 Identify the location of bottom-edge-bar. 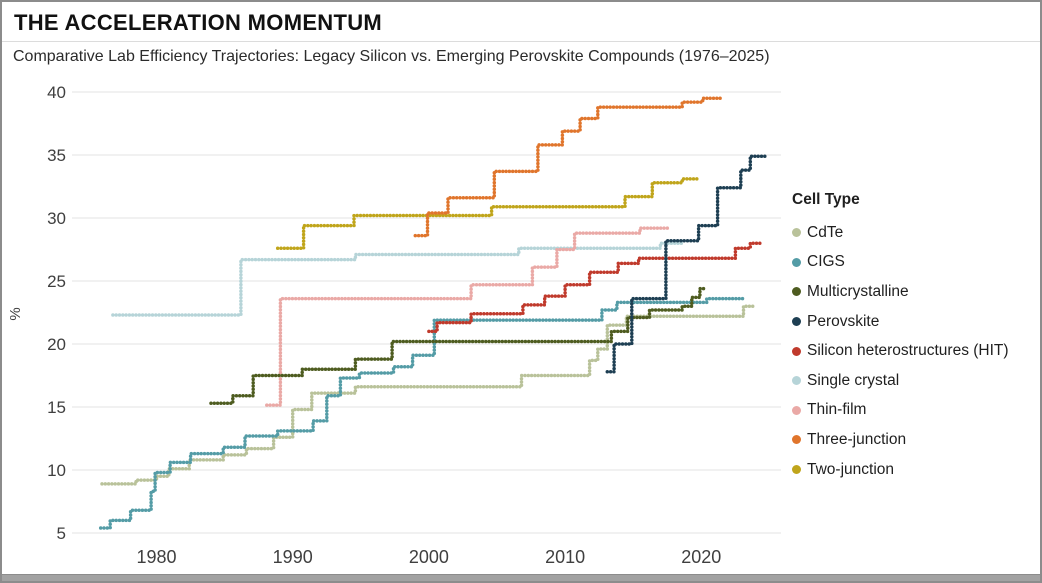
(521, 577).